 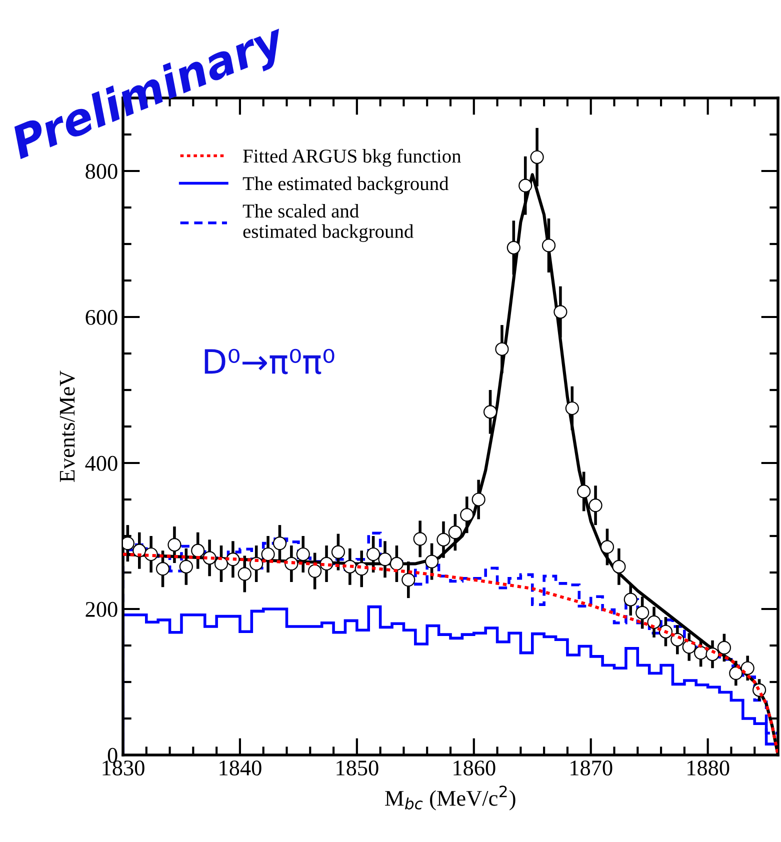 What do you see at coordinates (102, 317) in the screenshot?
I see `y-tick-label: 600` at bounding box center [102, 317].